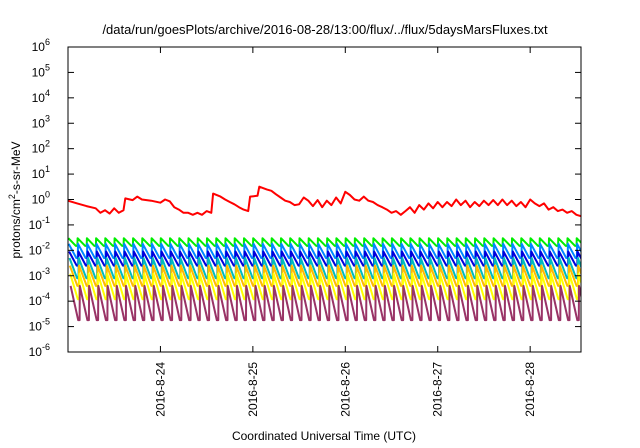 The height and width of the screenshot is (448, 640). What do you see at coordinates (46, 271) in the screenshot?
I see `y-tick-label-exp: -3` at bounding box center [46, 271].